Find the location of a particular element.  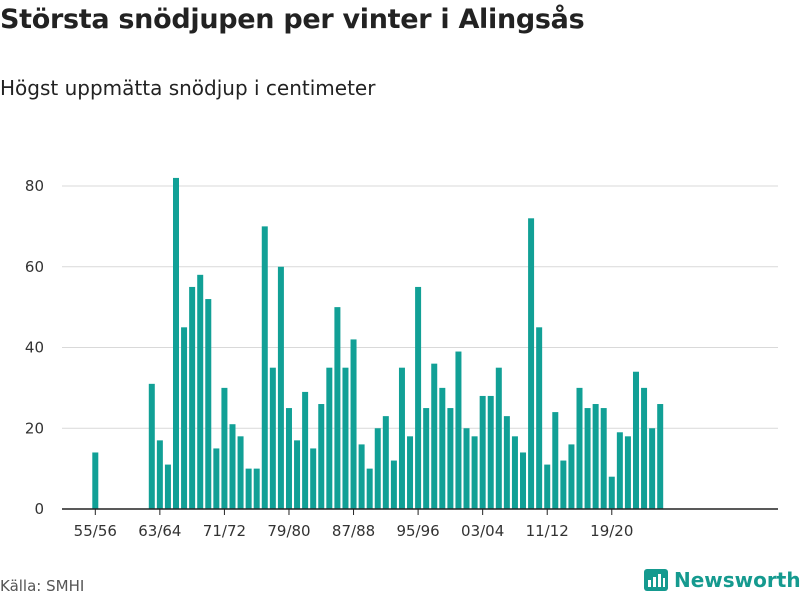

x-tick-label: 87/88 is located at coordinates (353, 531).